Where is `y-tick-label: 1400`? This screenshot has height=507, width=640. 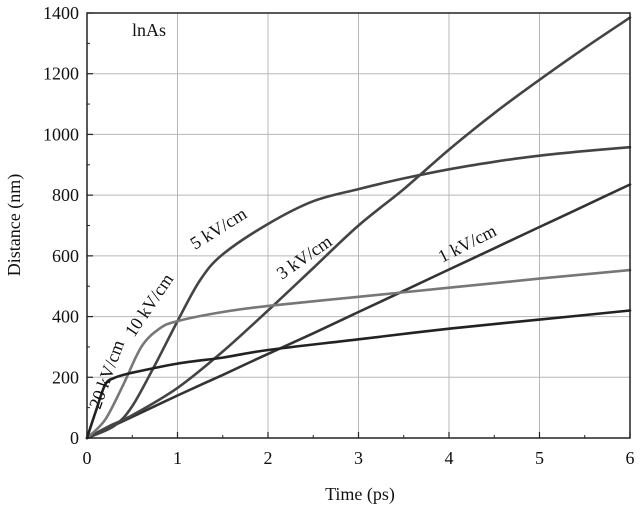
y-tick-label: 1400 is located at coordinates (61, 13).